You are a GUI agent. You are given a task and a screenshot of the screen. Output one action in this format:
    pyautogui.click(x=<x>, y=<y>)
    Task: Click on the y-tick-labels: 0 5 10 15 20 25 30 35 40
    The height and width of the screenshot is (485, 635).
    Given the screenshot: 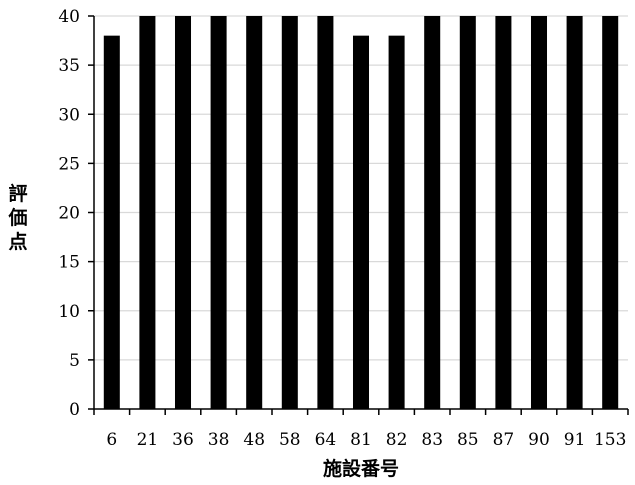 What is the action you would take?
    pyautogui.click(x=69, y=213)
    